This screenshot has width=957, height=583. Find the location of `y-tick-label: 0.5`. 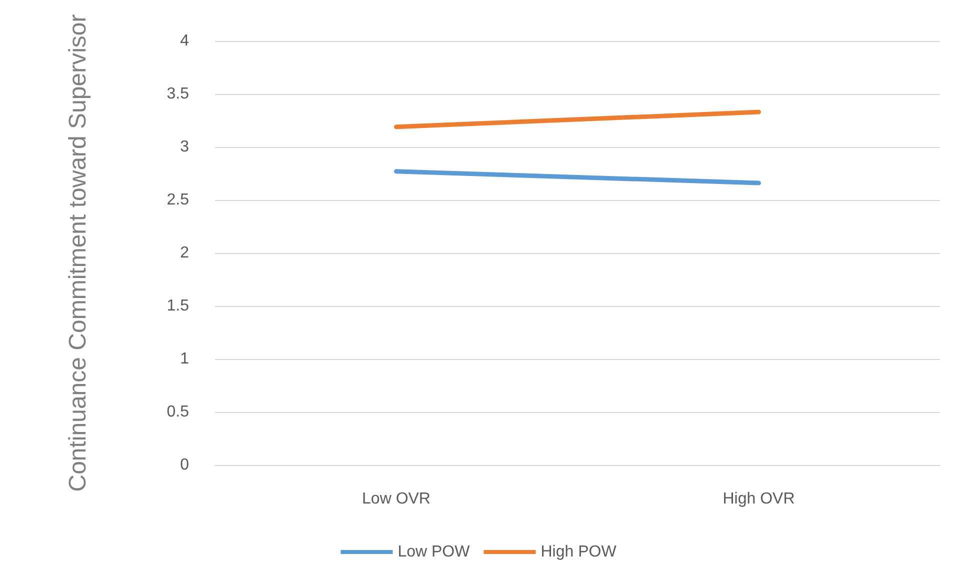

y-tick-label: 0.5 is located at coordinates (178, 412).